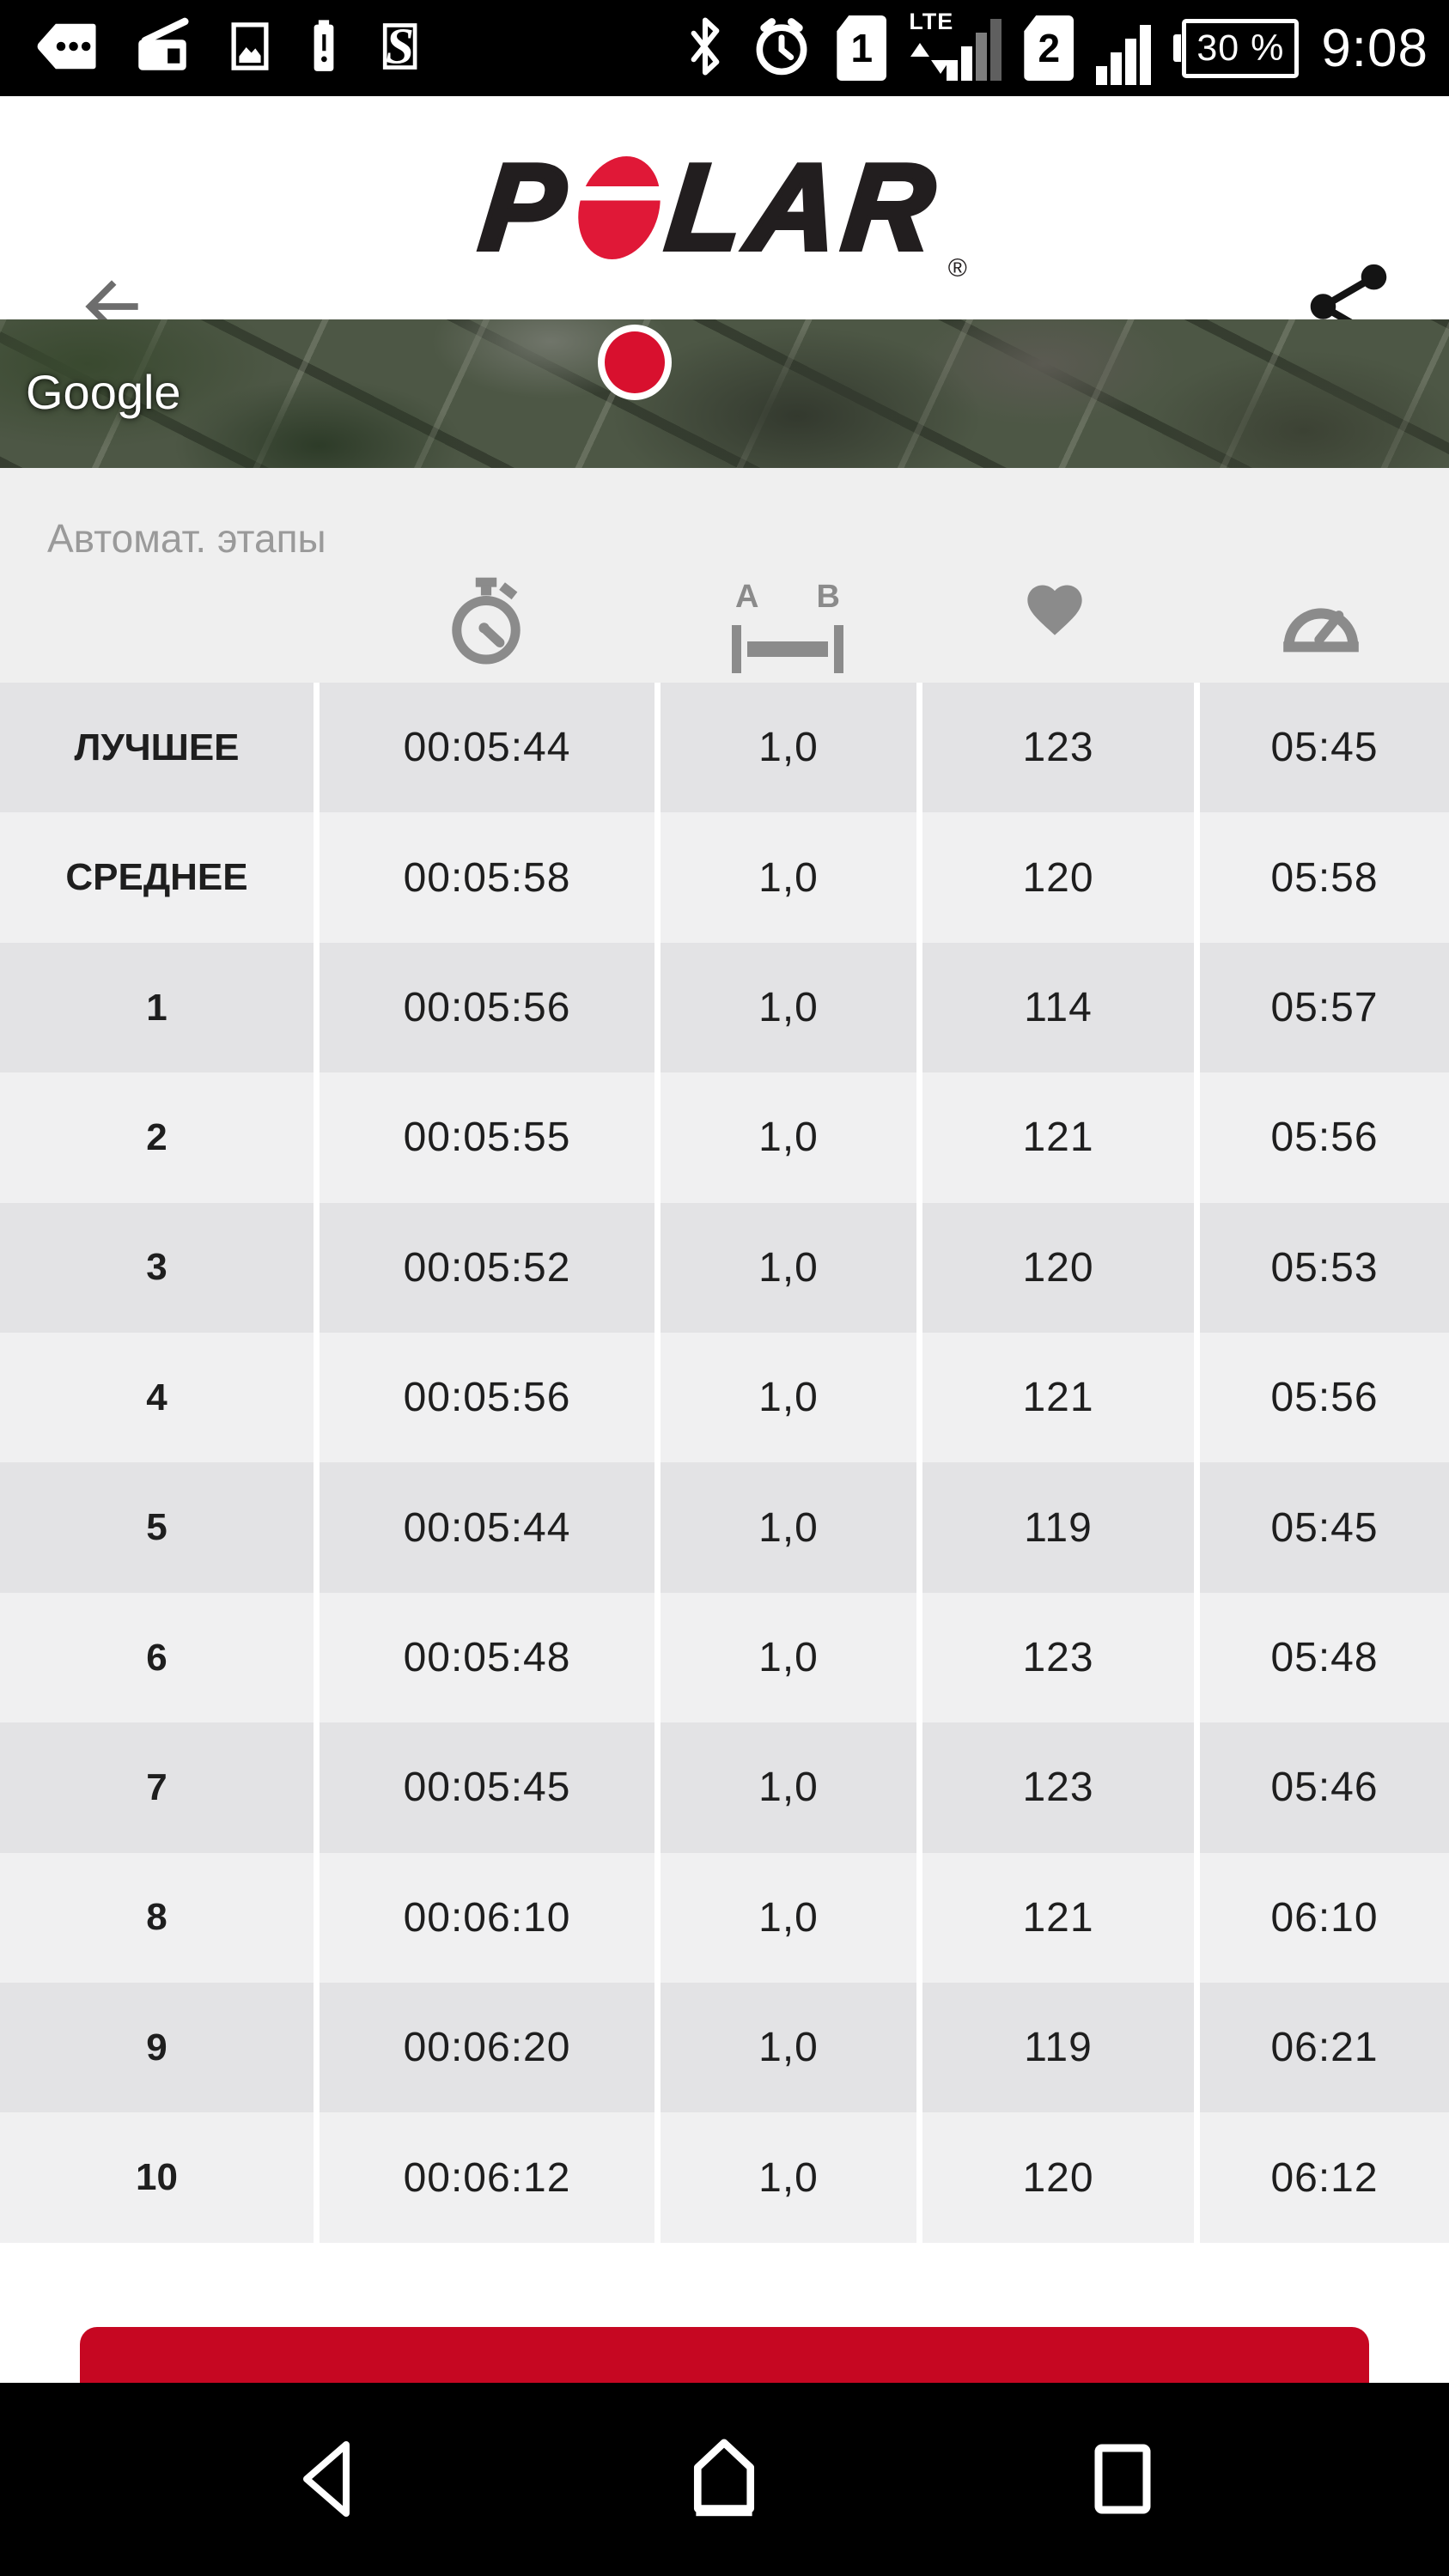 This screenshot has height=2576, width=1449. Describe the element at coordinates (103, 392) in the screenshot. I see `google-watermark: Google` at that location.